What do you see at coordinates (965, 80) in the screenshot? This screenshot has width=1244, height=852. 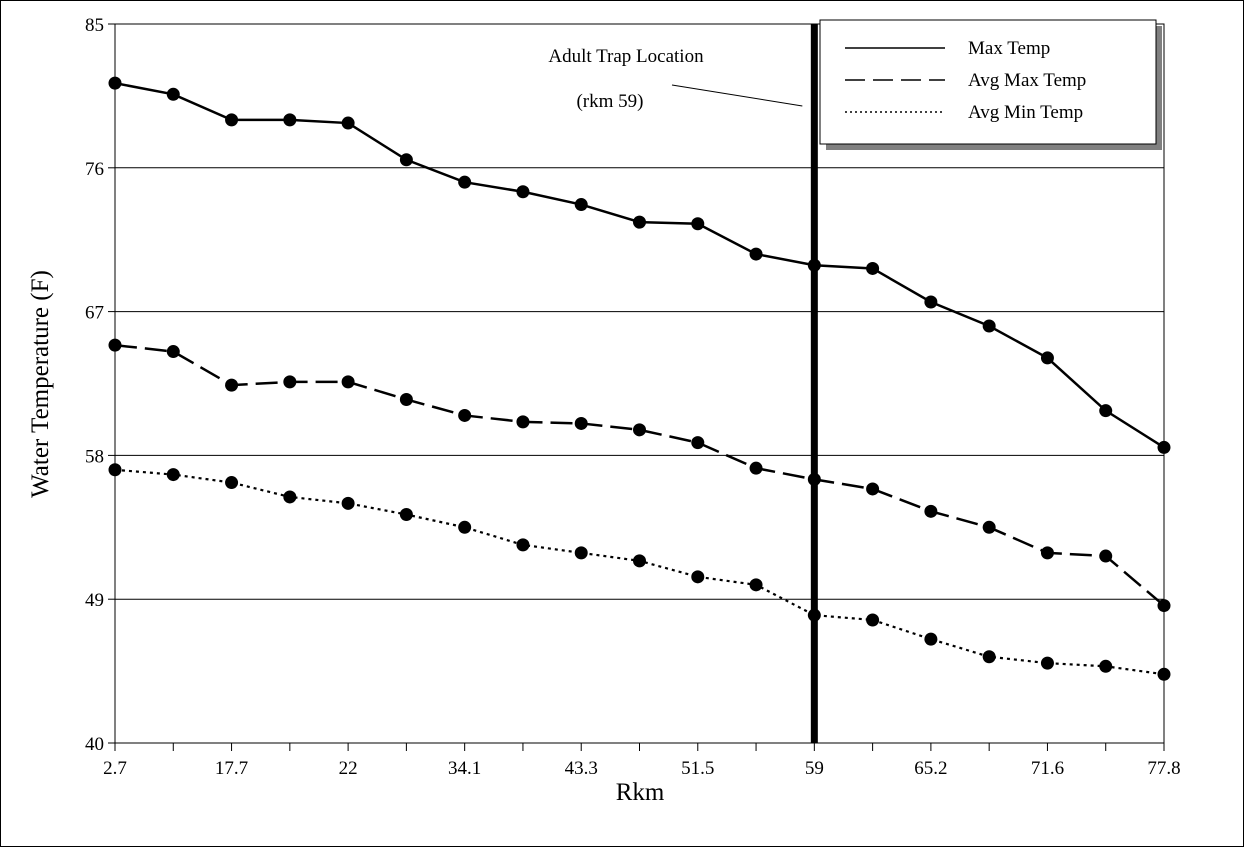 I see `legend-items: Max Temp Avg Max Temp Avg Min Temp` at bounding box center [965, 80].